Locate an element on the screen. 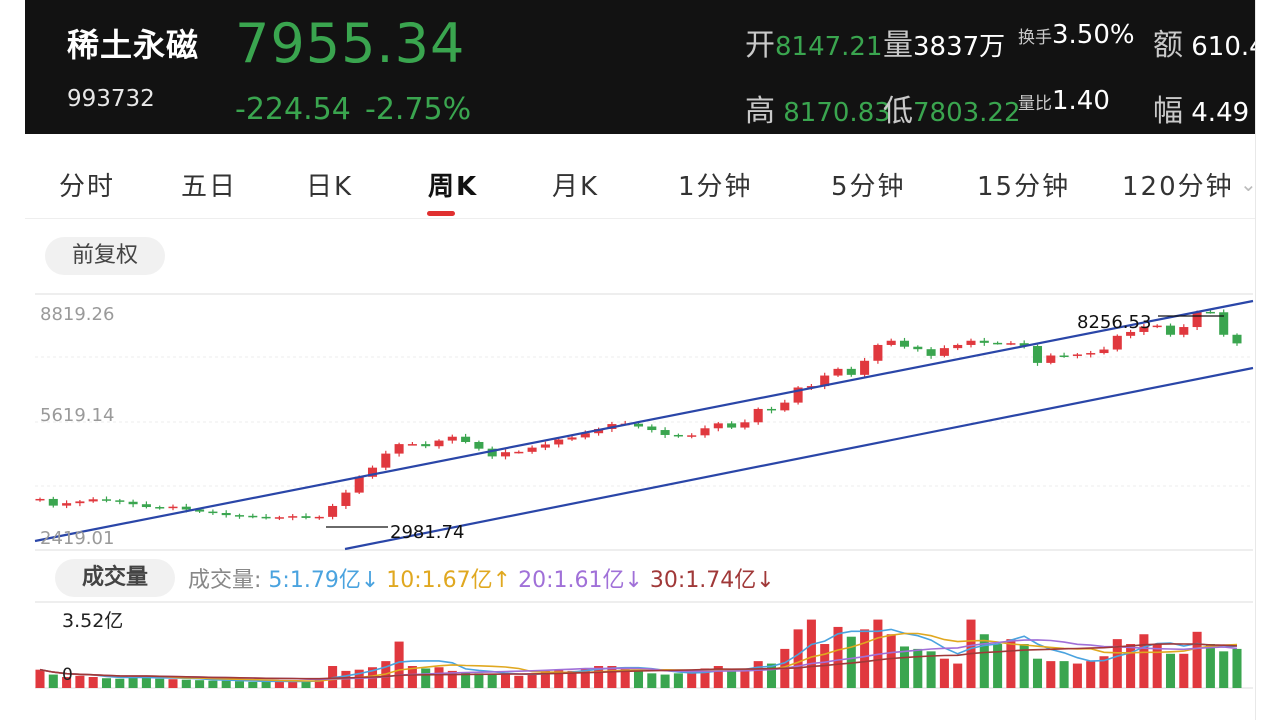 This screenshot has width=1280, height=720. left-gutter is located at coordinates (12, 360).